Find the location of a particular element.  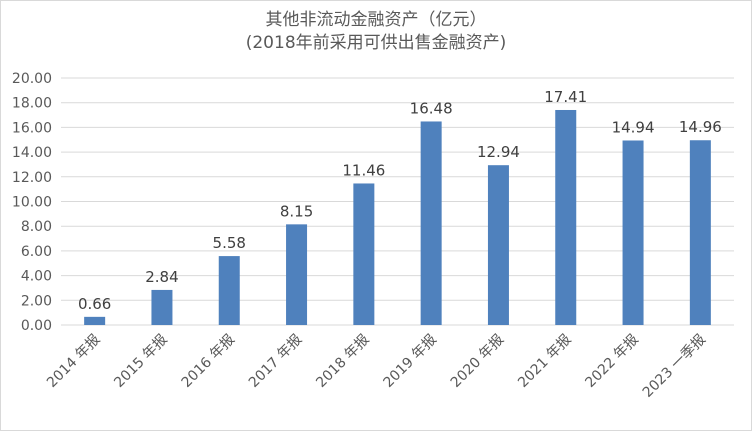

data-label: 16.48 is located at coordinates (431, 108).